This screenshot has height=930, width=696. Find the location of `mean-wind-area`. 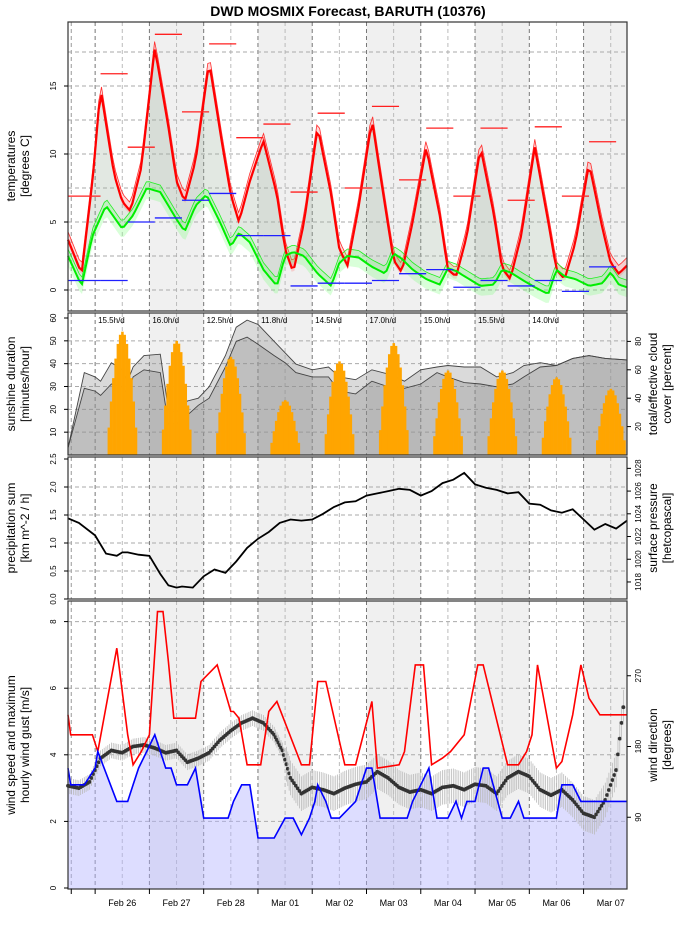

mean-wind-area is located at coordinates (347, 811).